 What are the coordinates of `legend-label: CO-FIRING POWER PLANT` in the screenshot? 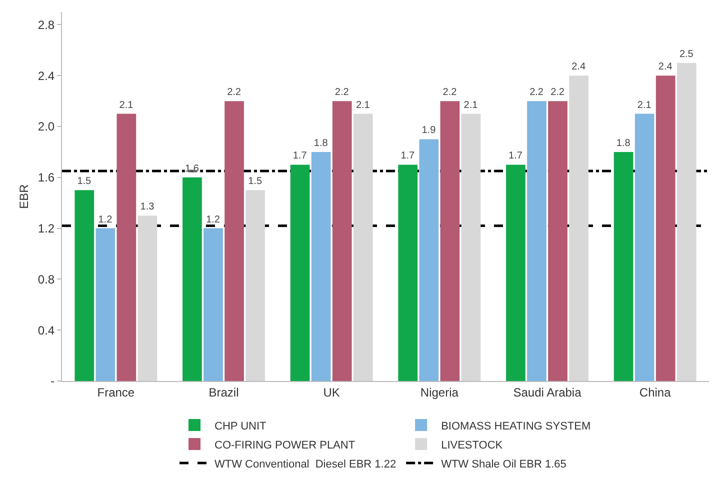 It's located at (285, 445).